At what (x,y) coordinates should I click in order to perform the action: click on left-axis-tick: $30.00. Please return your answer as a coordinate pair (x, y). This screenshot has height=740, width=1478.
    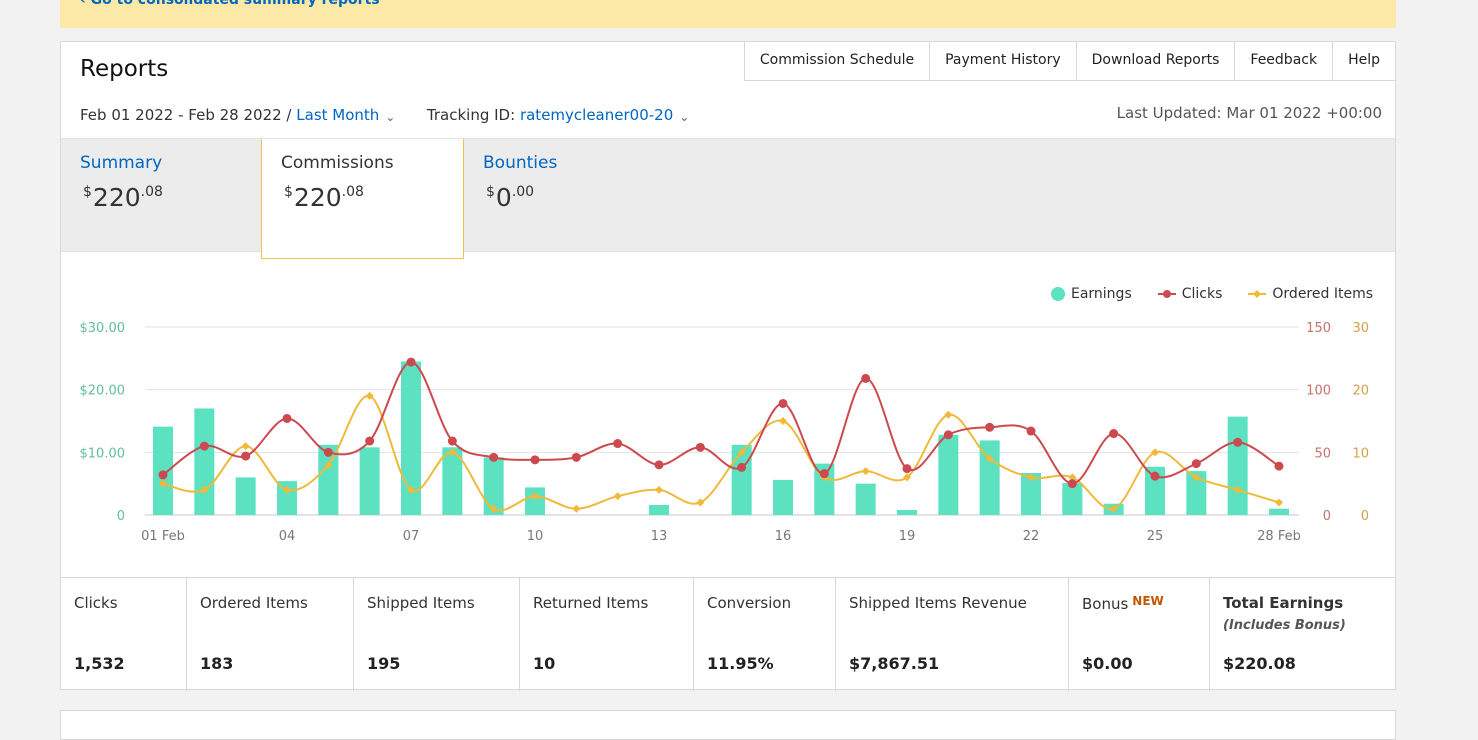
    Looking at the image, I should click on (103, 328).